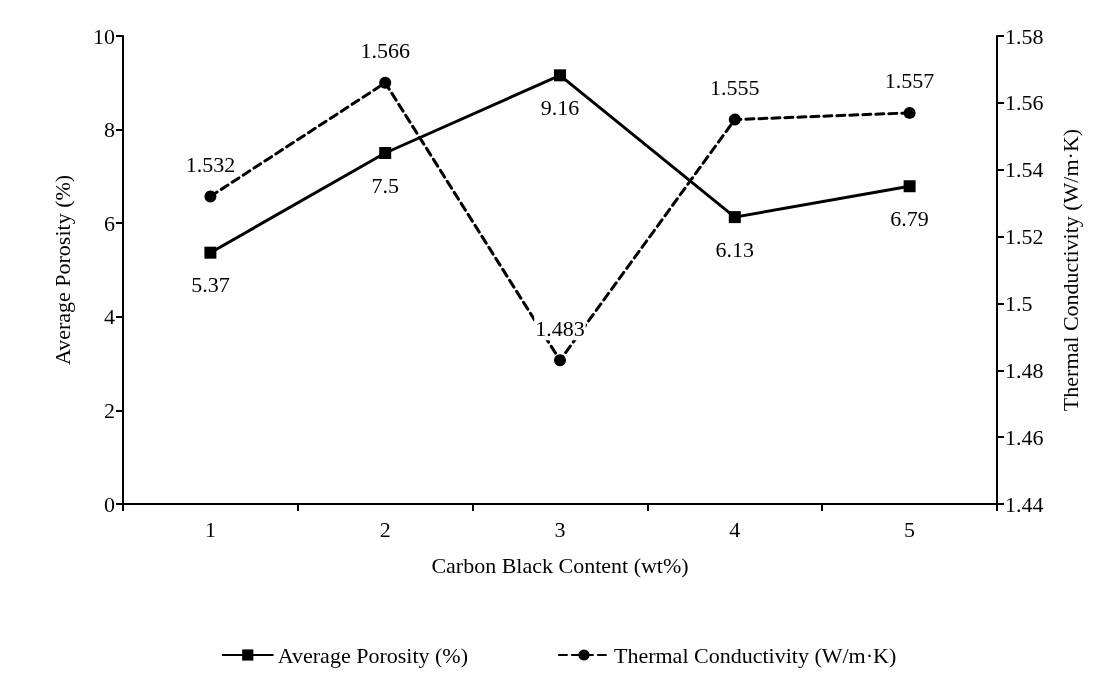 This screenshot has width=1118, height=687. What do you see at coordinates (1024, 504) in the screenshot?
I see `y2-tick-label: 1.44` at bounding box center [1024, 504].